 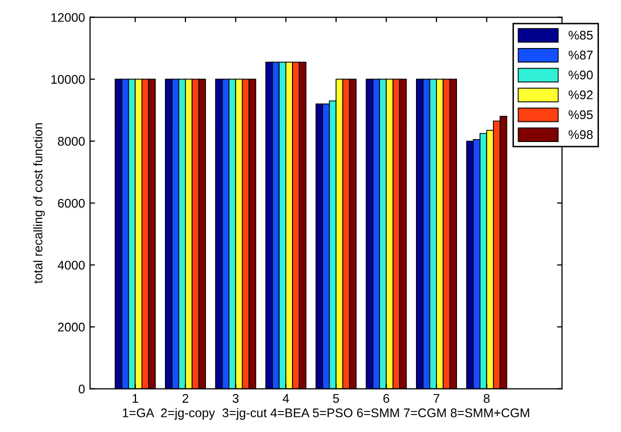 What do you see at coordinates (71, 327) in the screenshot?
I see `y-tick-label: 2000` at bounding box center [71, 327].